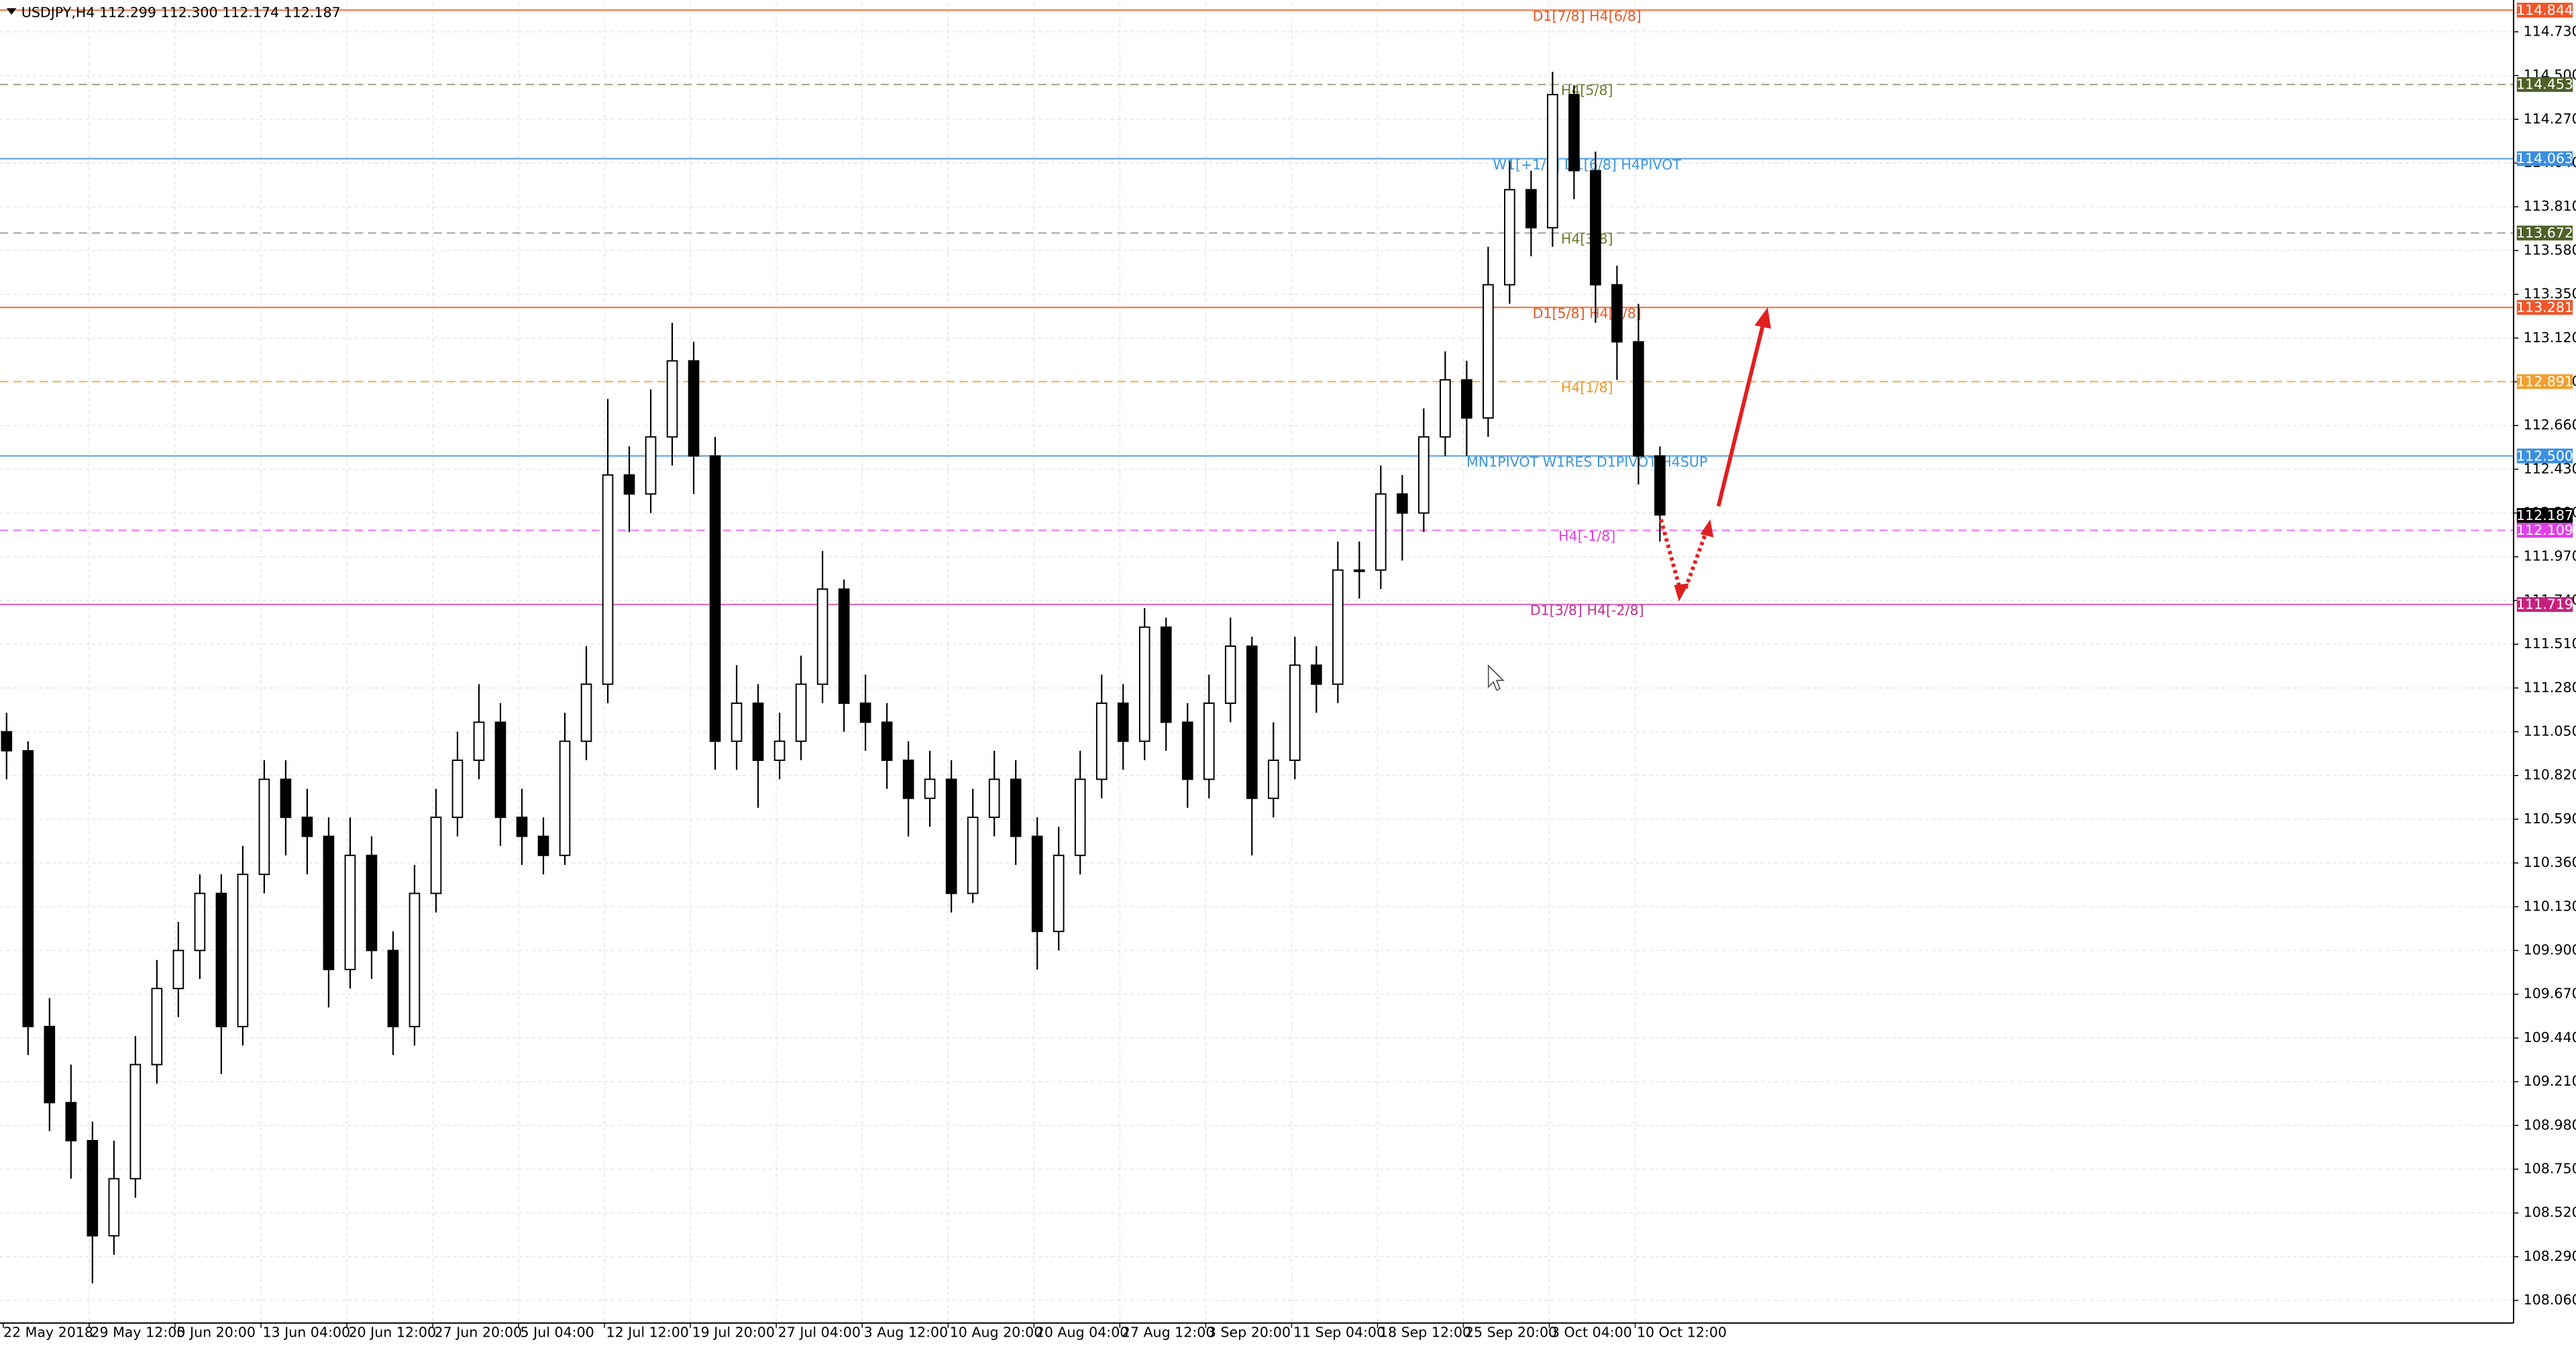 Image resolution: width=2576 pixels, height=1346 pixels. Describe the element at coordinates (306, 1332) in the screenshot. I see `x-tick-label: 13 Jun 04:00` at that location.